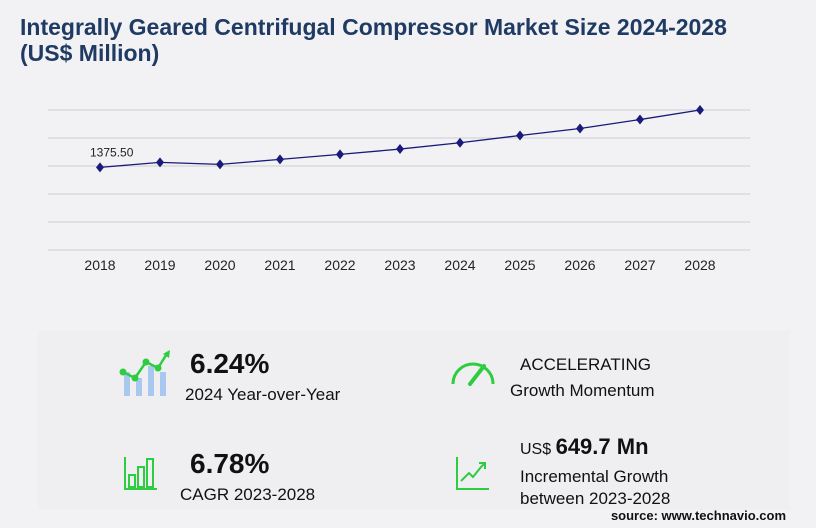 This screenshot has height=528, width=816. I want to click on x-tick-label: 2026, so click(579, 265).